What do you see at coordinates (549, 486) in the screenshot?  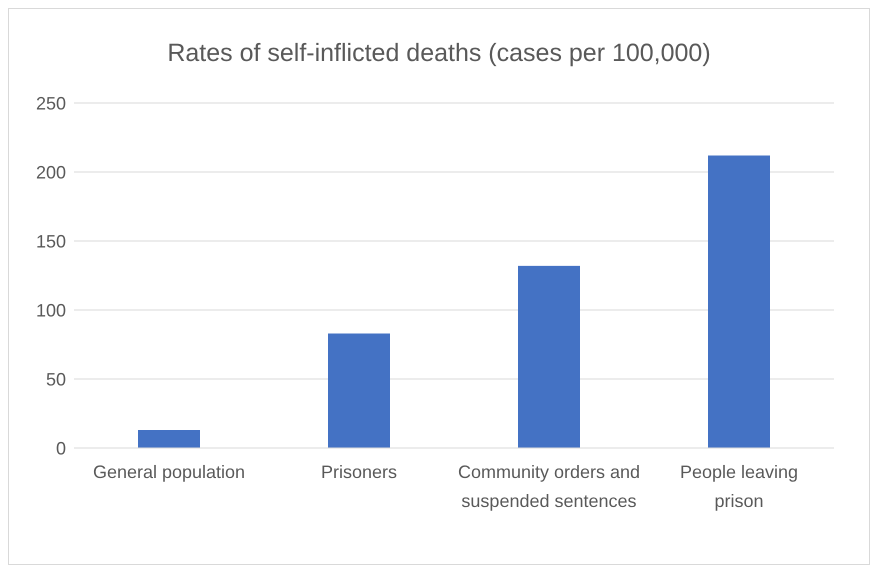 I see `x-tick-label: Community orders and suspended sentences` at bounding box center [549, 486].